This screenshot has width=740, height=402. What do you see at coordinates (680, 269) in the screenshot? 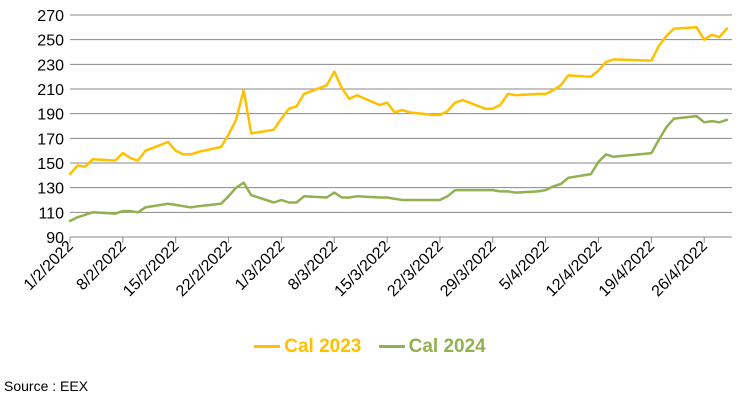
I see `x-tick-label: 26/4/2022` at bounding box center [680, 269].